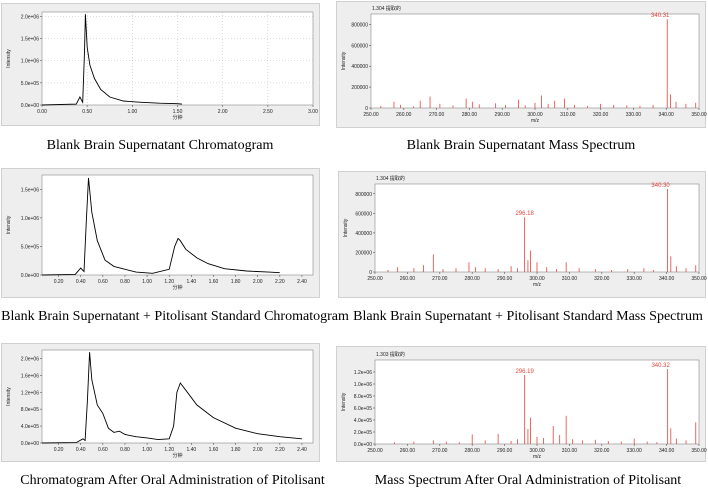 This screenshot has width=708, height=489. I want to click on peak-label: 340.32, so click(660, 366).